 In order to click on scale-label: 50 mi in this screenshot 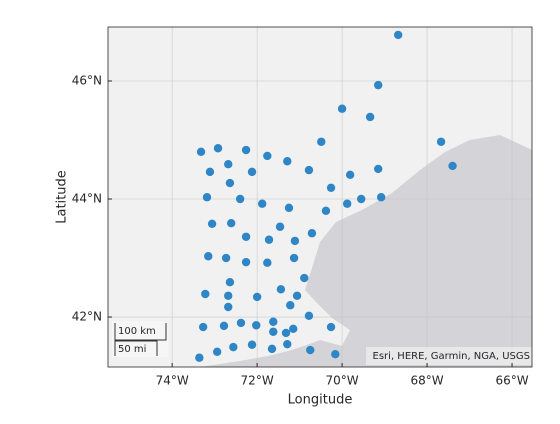, I will do `click(132, 349)`.